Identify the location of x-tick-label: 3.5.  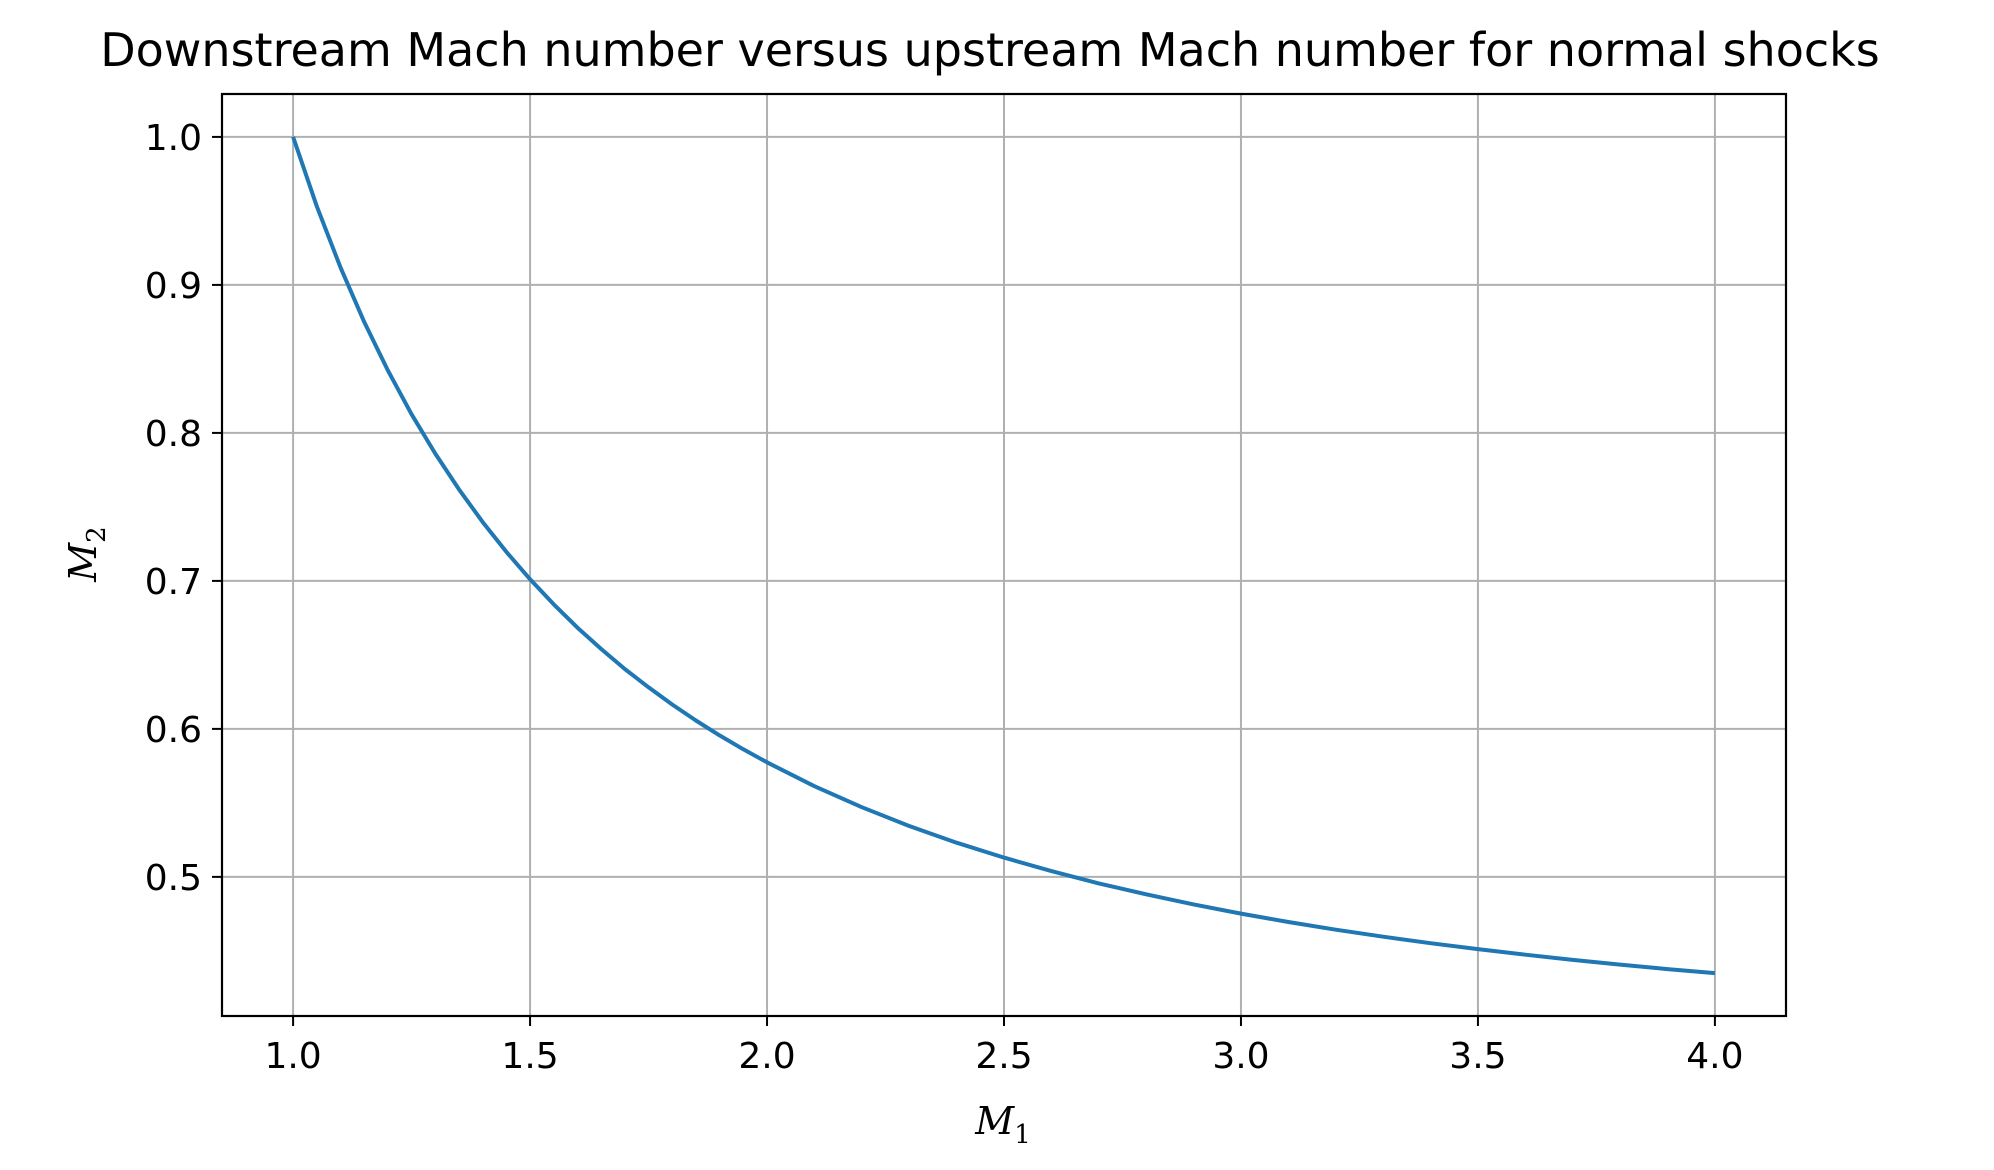
(1477, 1056).